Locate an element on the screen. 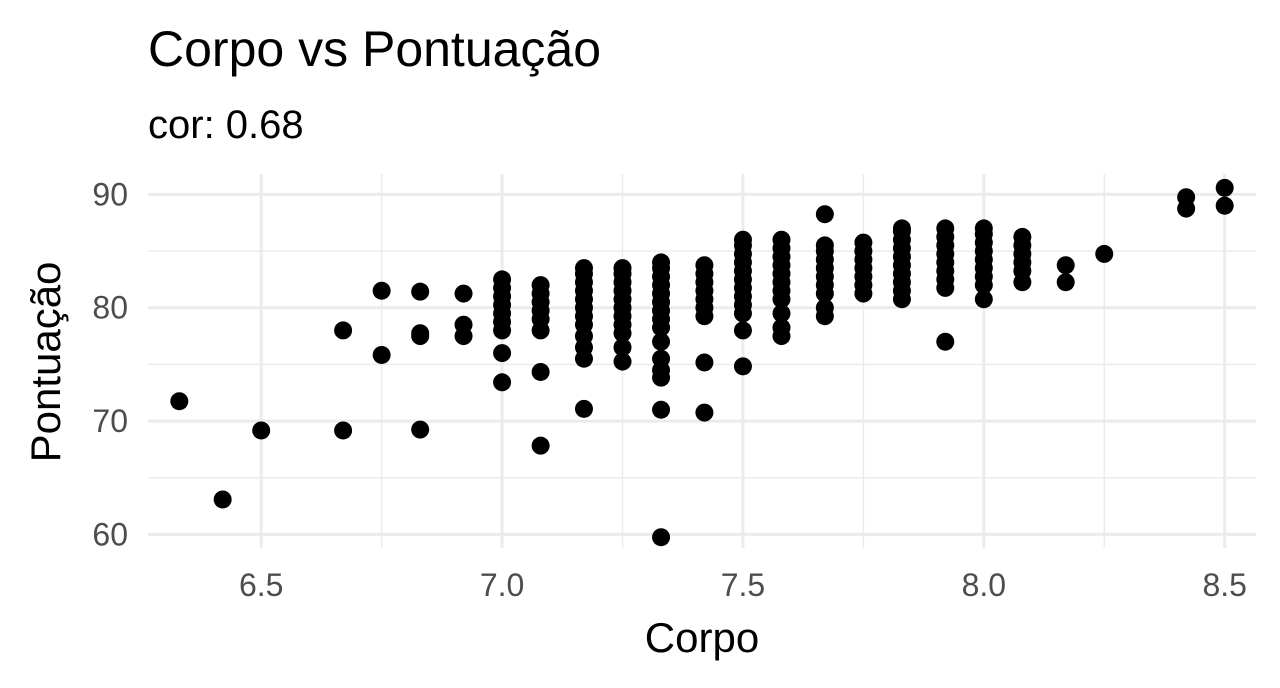 The width and height of the screenshot is (1280, 688). y-tick-label: 90 is located at coordinates (110, 194).